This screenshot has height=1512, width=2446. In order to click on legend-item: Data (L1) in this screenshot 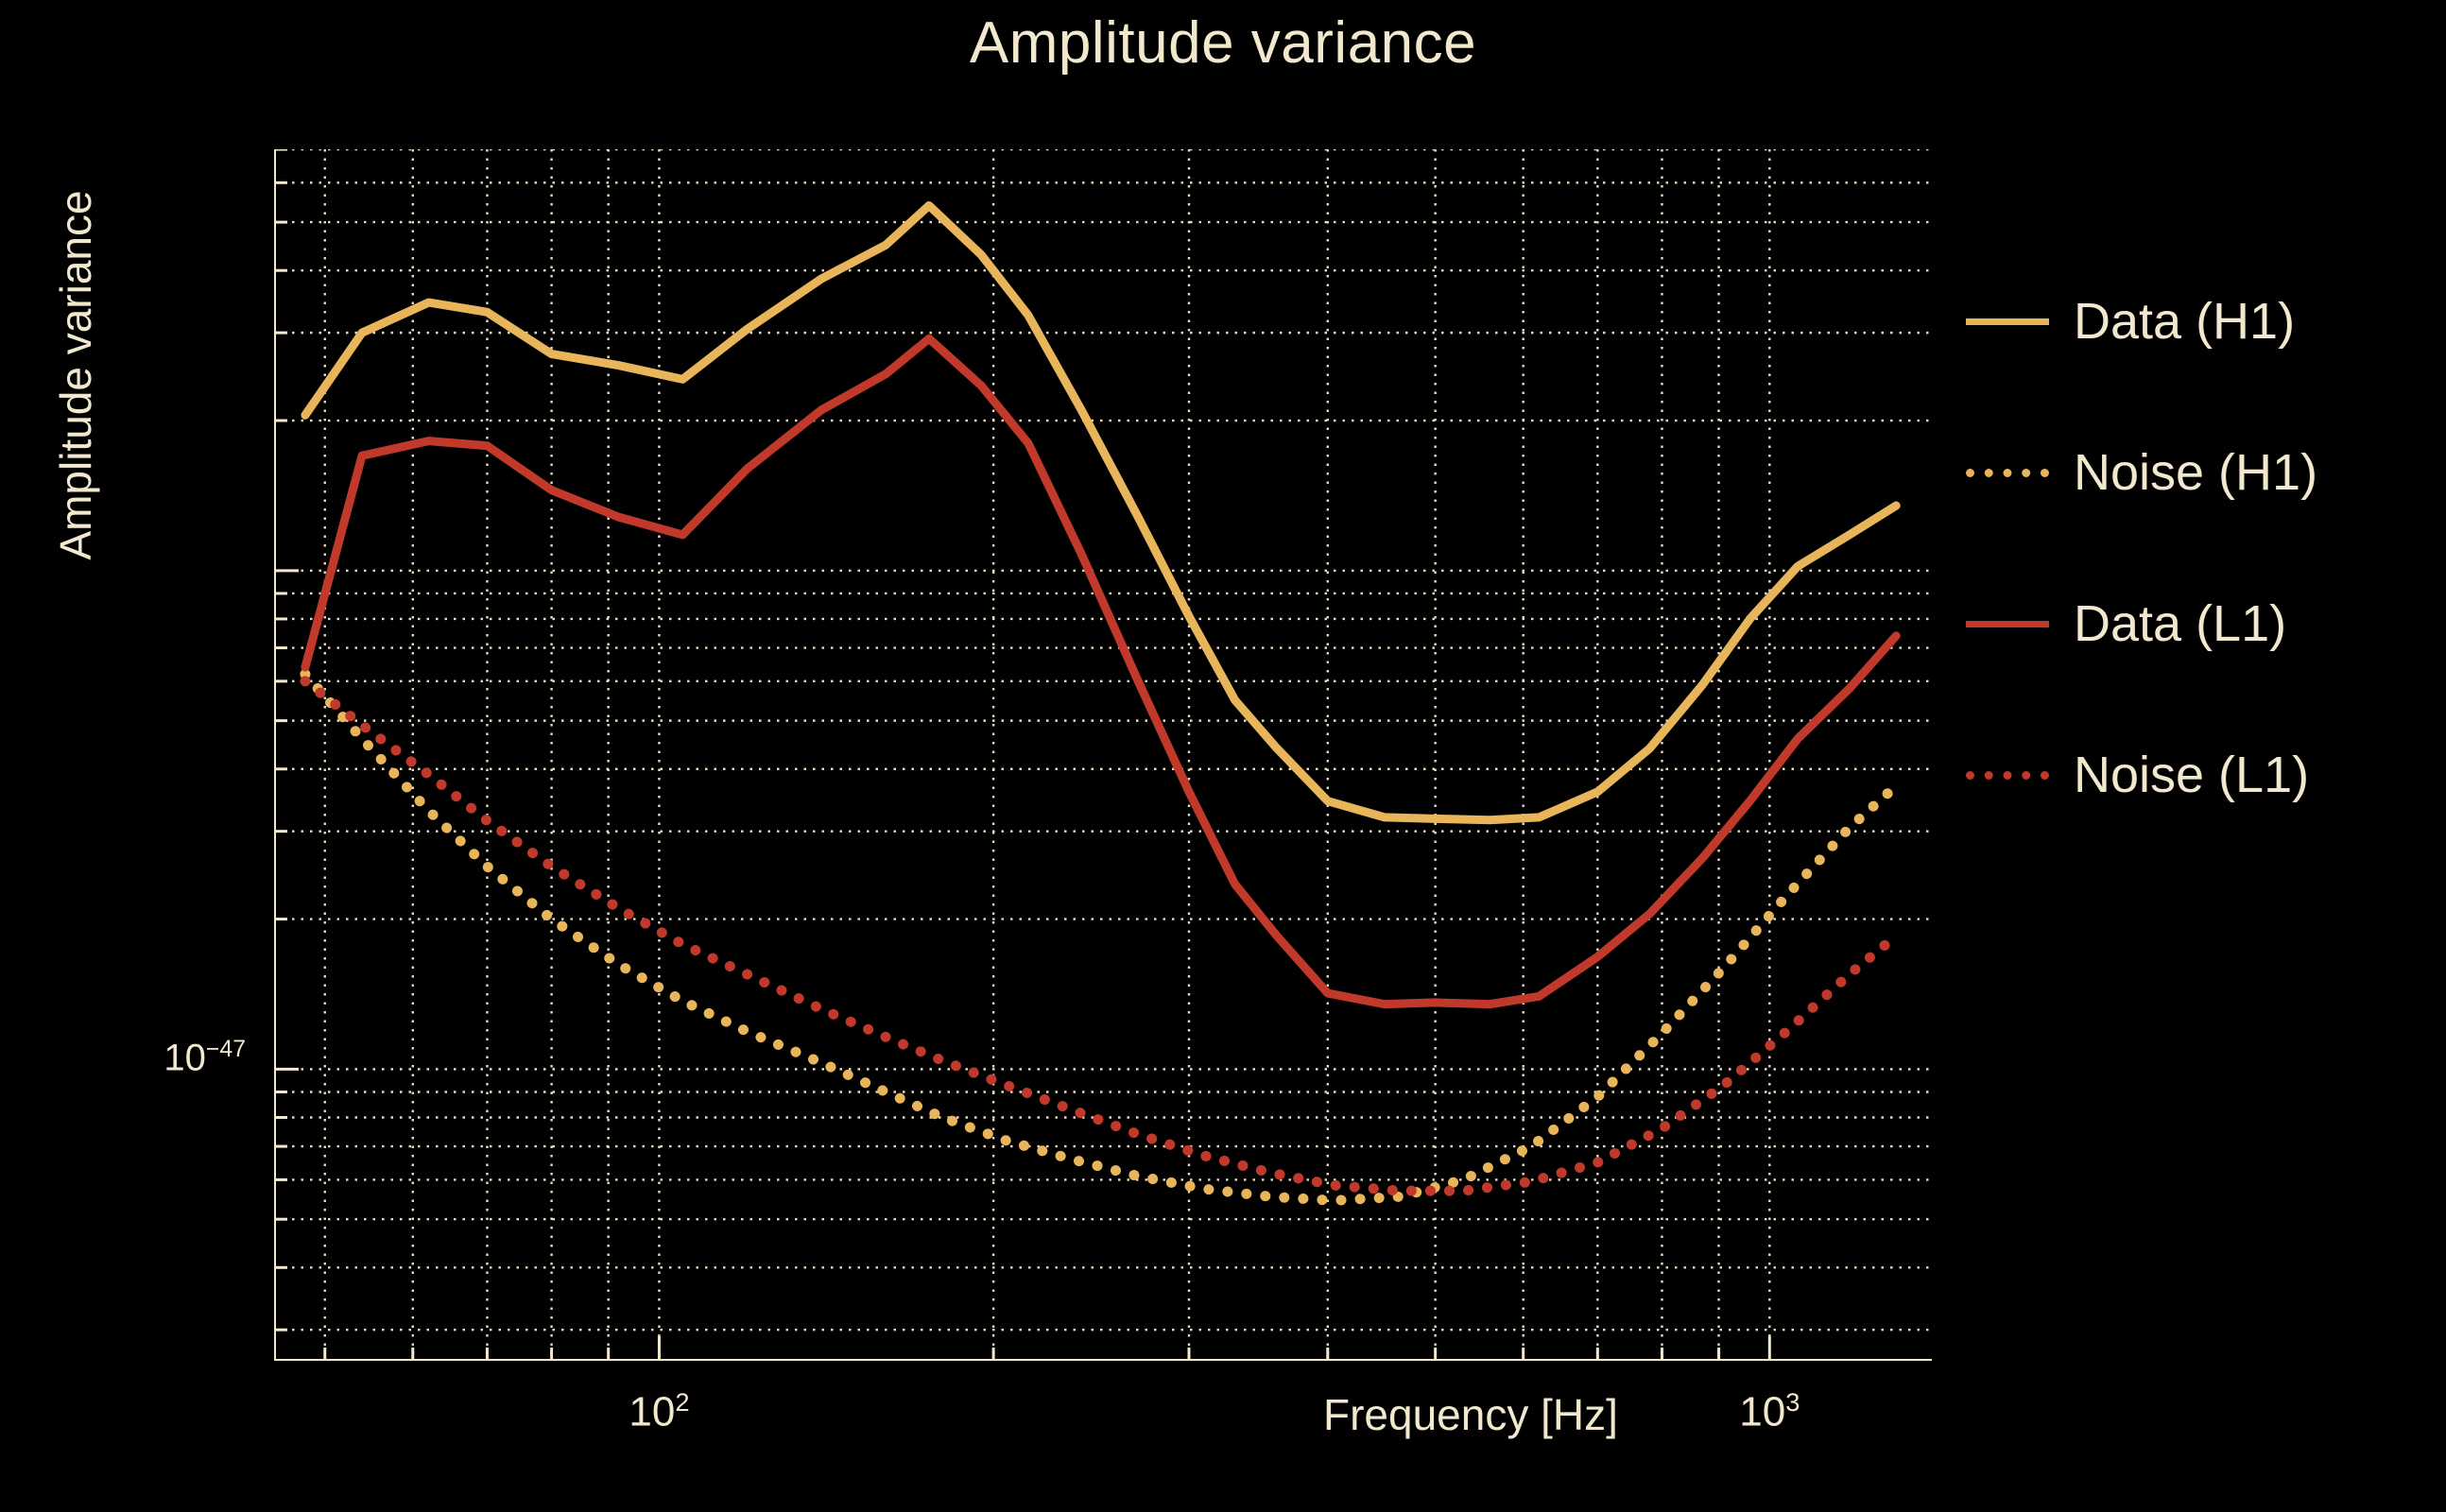, I will do `click(2141, 623)`.